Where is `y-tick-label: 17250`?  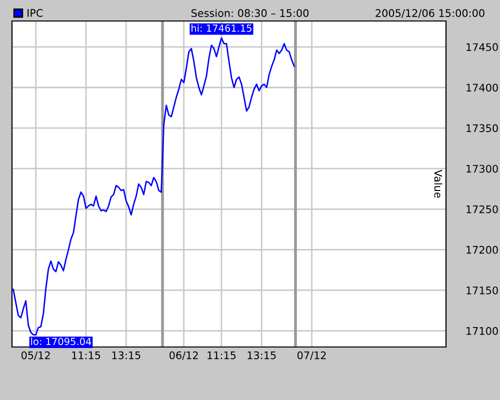
y-tick-label: 17250 is located at coordinates (482, 209).